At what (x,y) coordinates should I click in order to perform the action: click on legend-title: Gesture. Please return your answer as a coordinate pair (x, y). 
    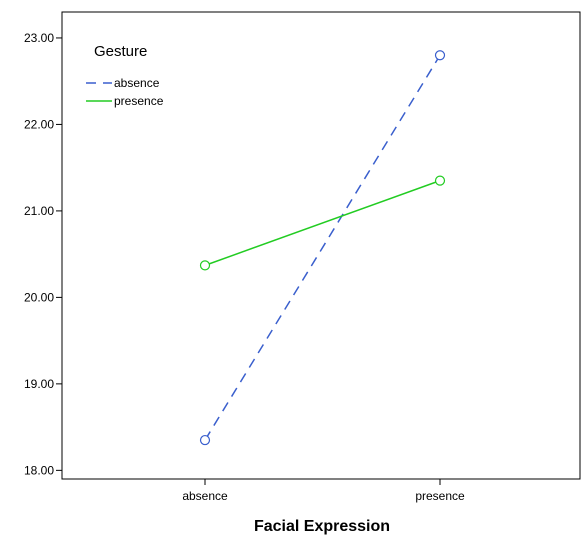
    Looking at the image, I should click on (120, 51).